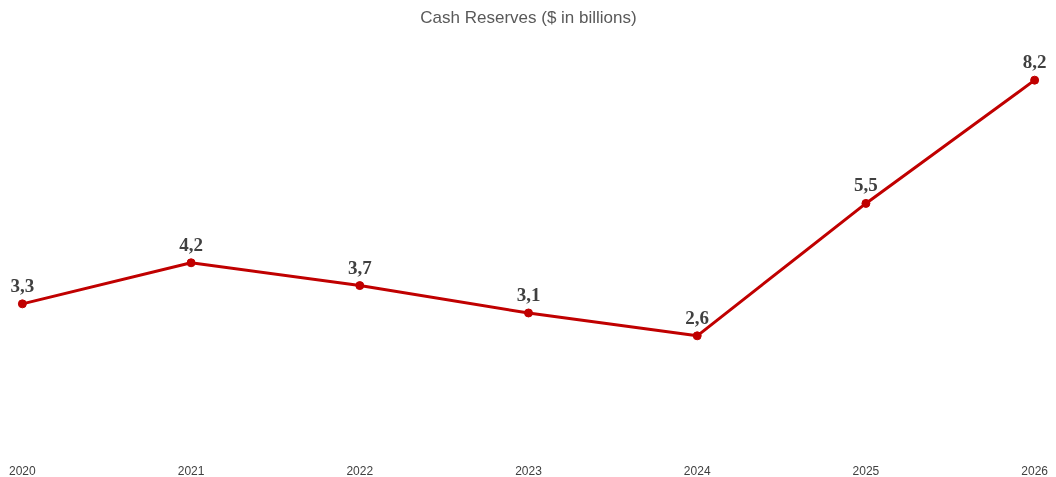 The width and height of the screenshot is (1056, 477). Describe the element at coordinates (866, 185) in the screenshot. I see `data-label: 5,5` at that location.